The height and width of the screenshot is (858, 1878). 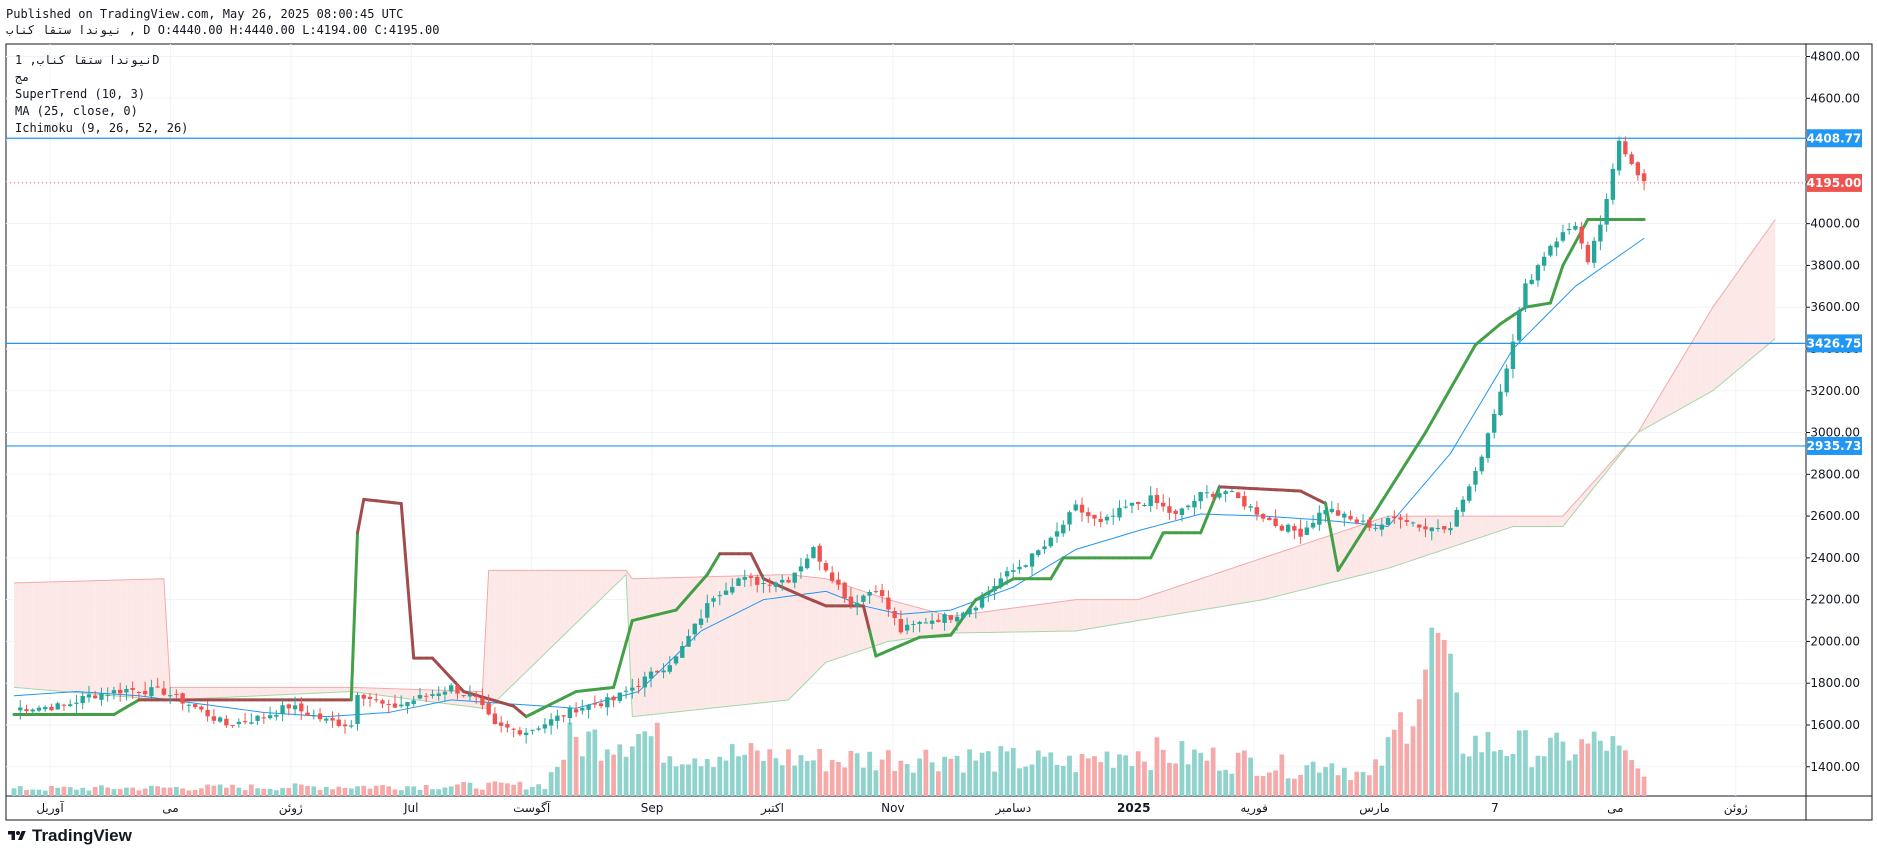 I want to click on y-tick-label: 2200.00, so click(x=1835, y=600).